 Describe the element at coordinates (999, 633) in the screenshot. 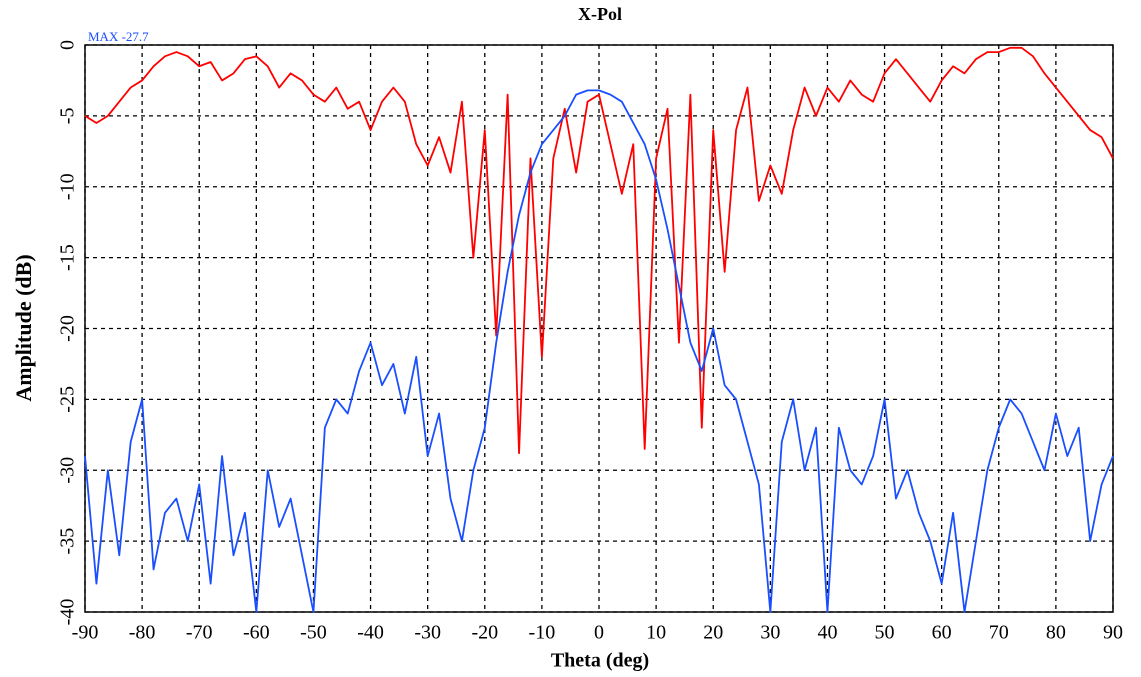

I see `x-tick-label: 70` at that location.